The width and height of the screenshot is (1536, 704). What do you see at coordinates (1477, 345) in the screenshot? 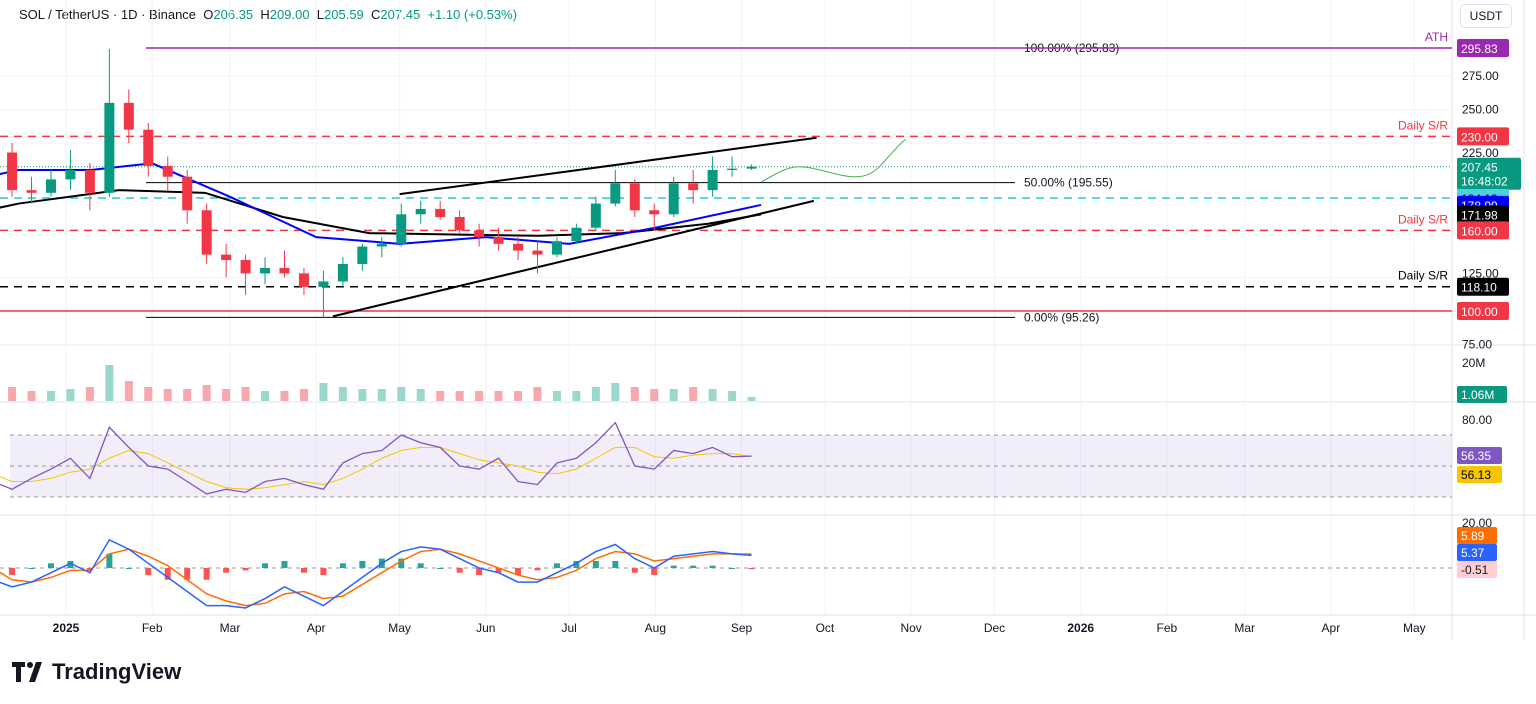
I see `y-tick-label: 75.00` at bounding box center [1477, 345].